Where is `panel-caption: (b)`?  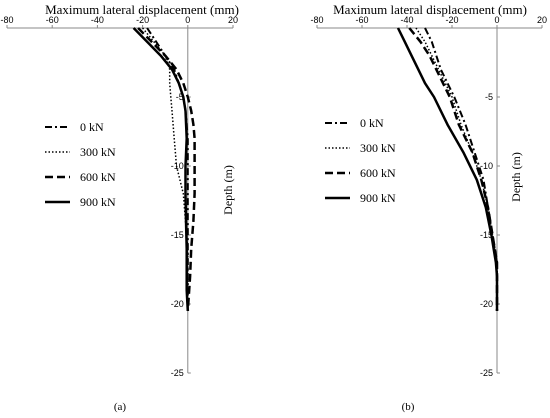 panel-caption: (b) is located at coordinates (408, 407).